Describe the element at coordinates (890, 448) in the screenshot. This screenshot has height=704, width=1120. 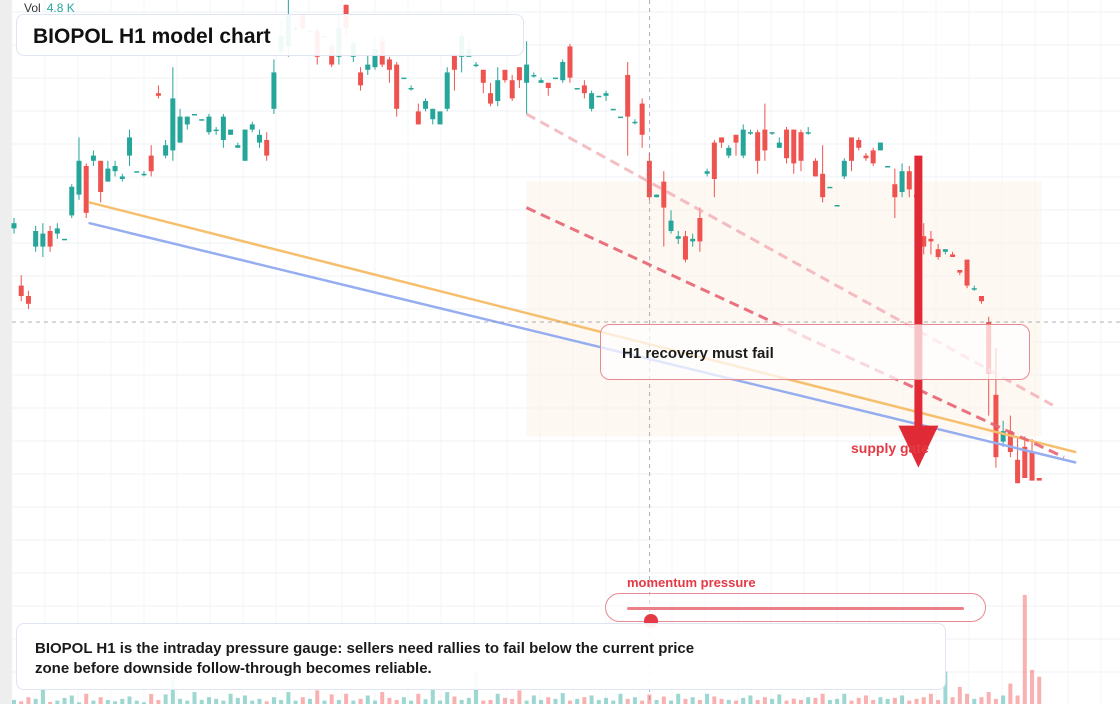
I see `supply-gate-label: supply gate` at that location.